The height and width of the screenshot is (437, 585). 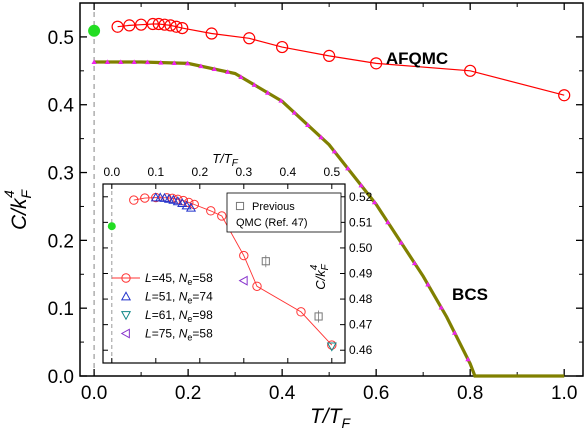 I want to click on main-y-tick-label: 0.0, so click(x=61, y=377).